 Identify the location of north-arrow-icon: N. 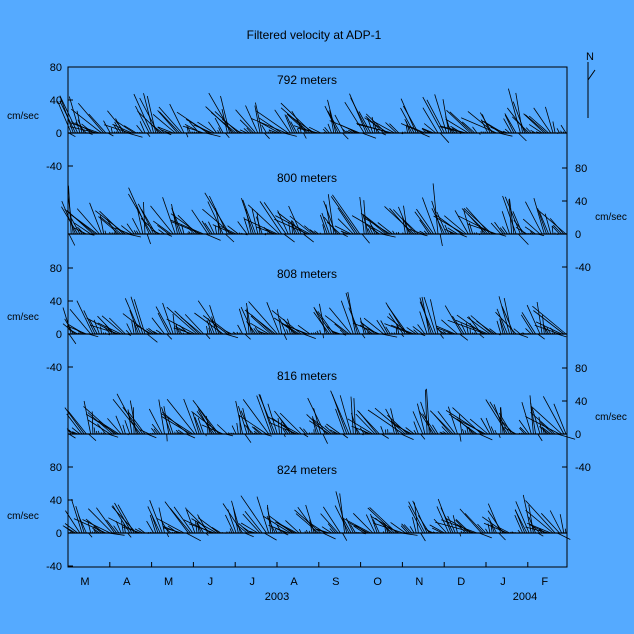
(591, 84).